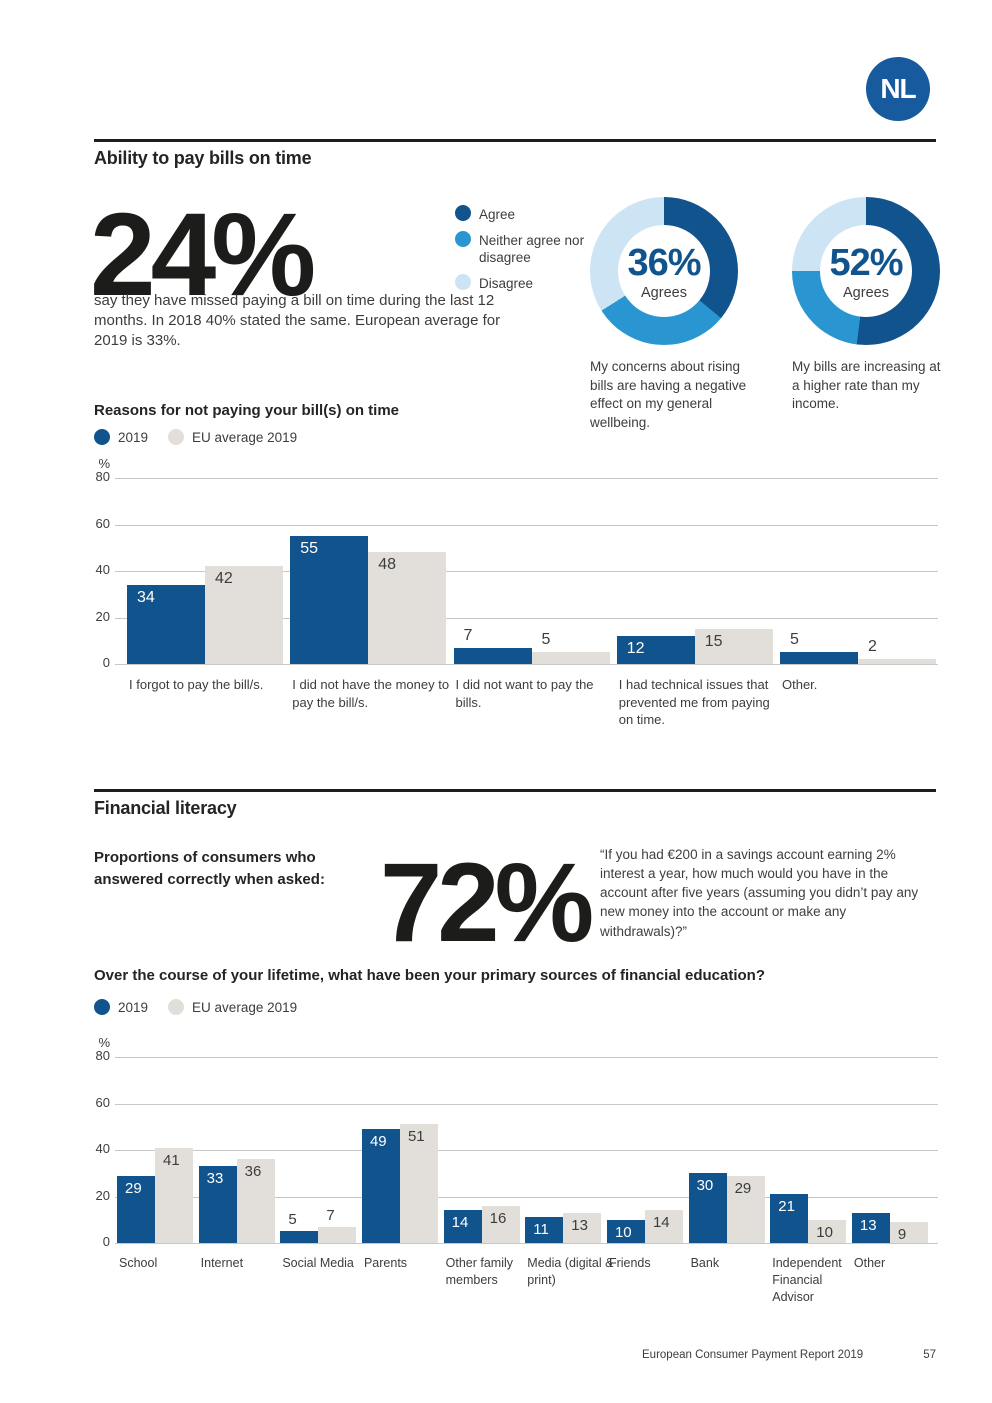  What do you see at coordinates (102, 476) in the screenshot?
I see `y-tick-label: 80` at bounding box center [102, 476].